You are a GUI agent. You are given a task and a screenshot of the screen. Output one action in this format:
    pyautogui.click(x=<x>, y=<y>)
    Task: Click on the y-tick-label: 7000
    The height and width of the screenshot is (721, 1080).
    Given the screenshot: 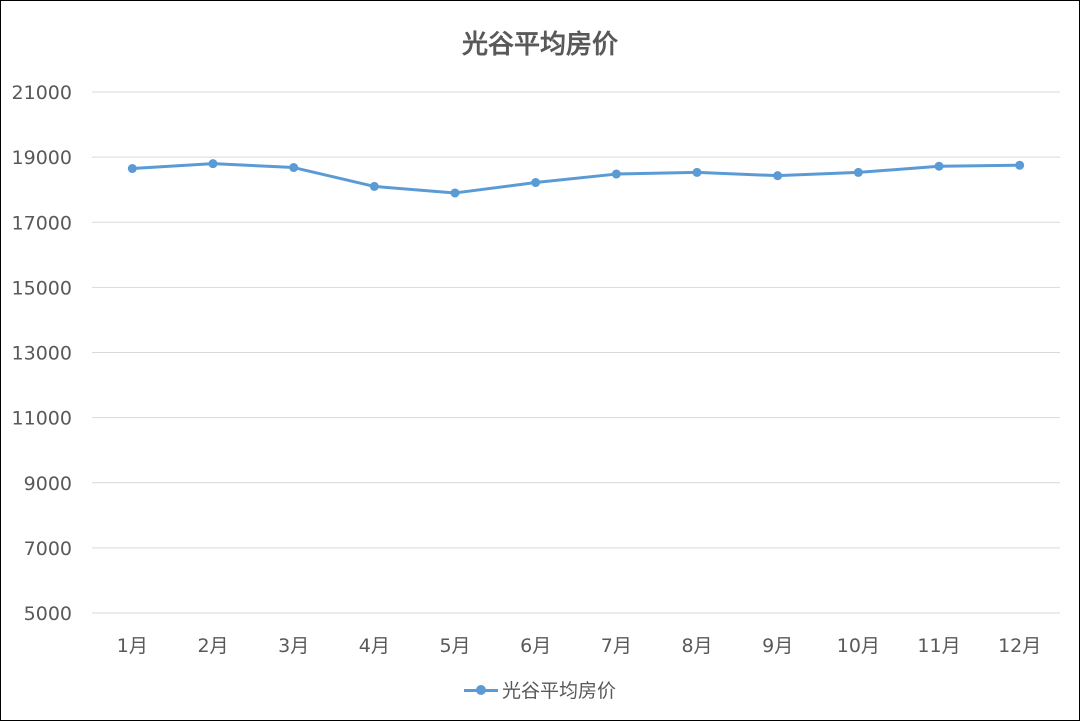 What is the action you would take?
    pyautogui.click(x=48, y=549)
    